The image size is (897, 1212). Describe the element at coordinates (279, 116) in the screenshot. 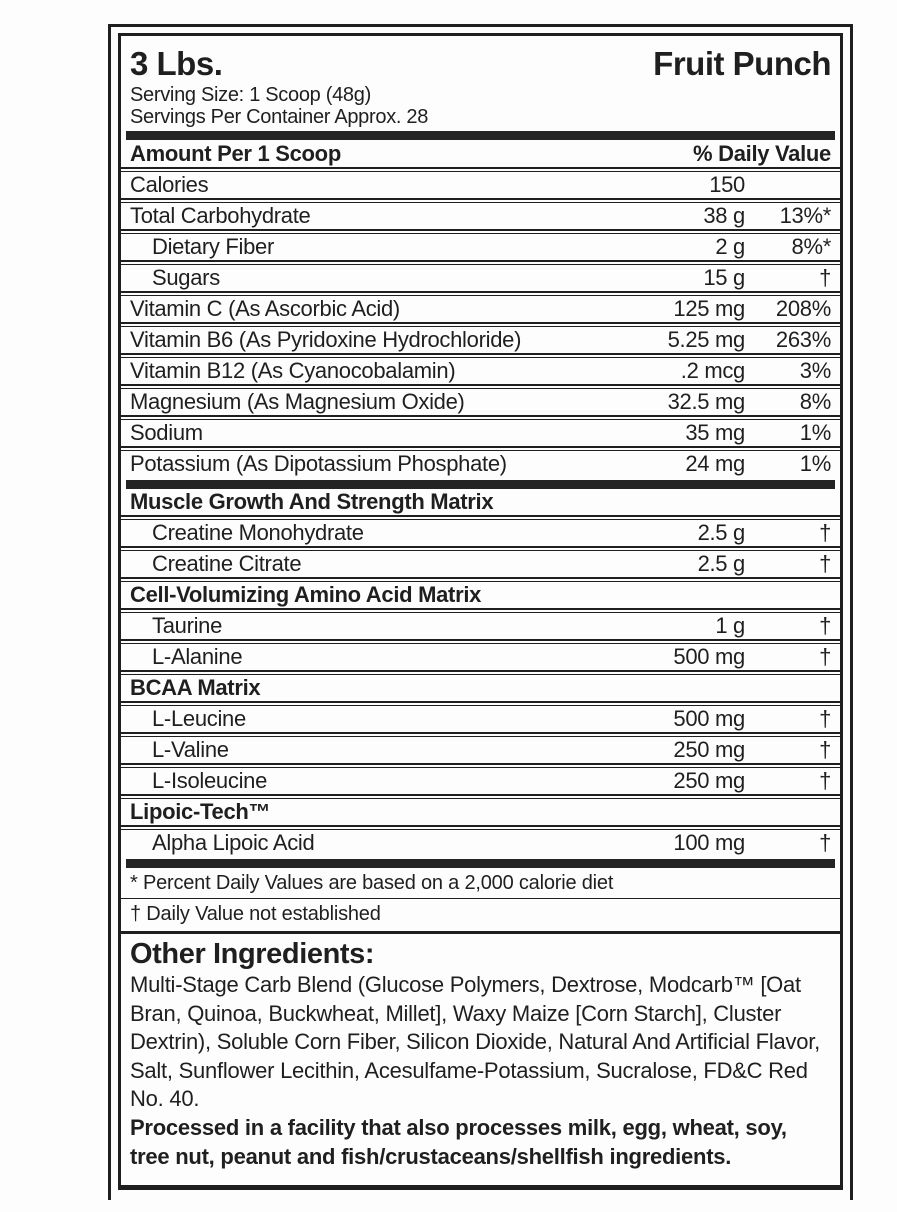

I see `servings-per-container: Servings Per Container Approx. 28` at that location.